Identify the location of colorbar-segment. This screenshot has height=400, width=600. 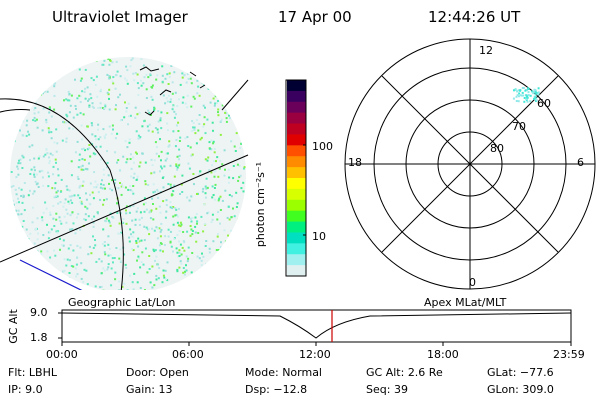
(296, 162).